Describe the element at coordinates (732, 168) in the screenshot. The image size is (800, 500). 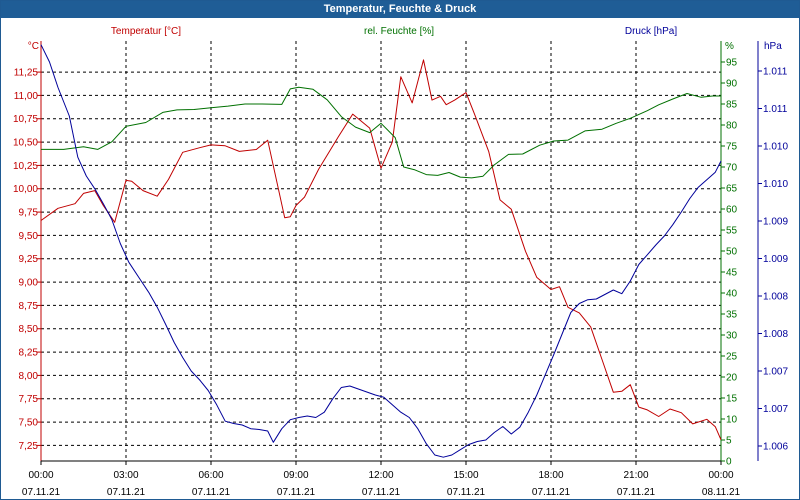
I see `humidity-tick-label: 70` at that location.